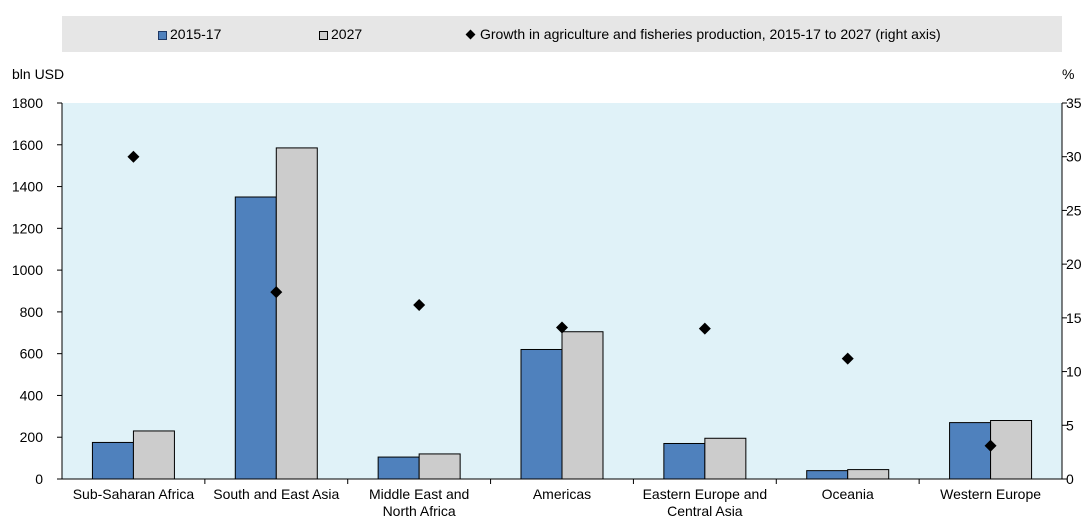  What do you see at coordinates (705, 494) in the screenshot?
I see `x-axis-category-label-line: Eastern Europe and` at bounding box center [705, 494].